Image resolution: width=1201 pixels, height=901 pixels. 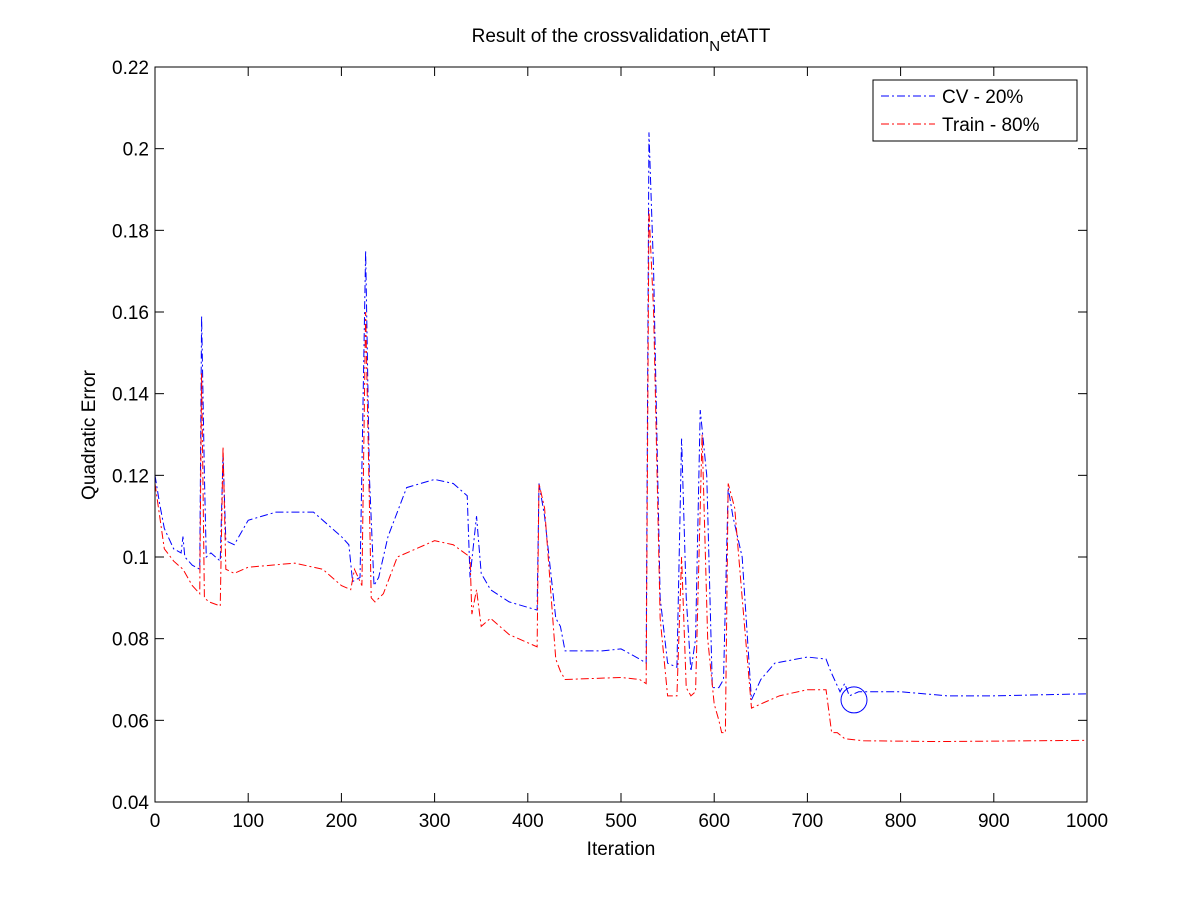 I want to click on x-tick-label: 500, so click(x=621, y=821).